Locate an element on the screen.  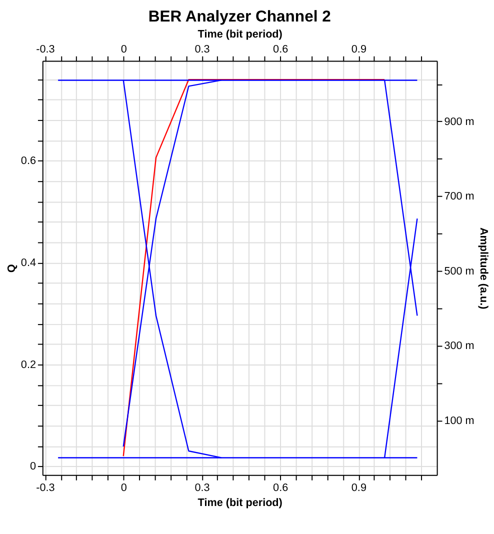
x-tick-label: 0 is located at coordinates (123, 49).